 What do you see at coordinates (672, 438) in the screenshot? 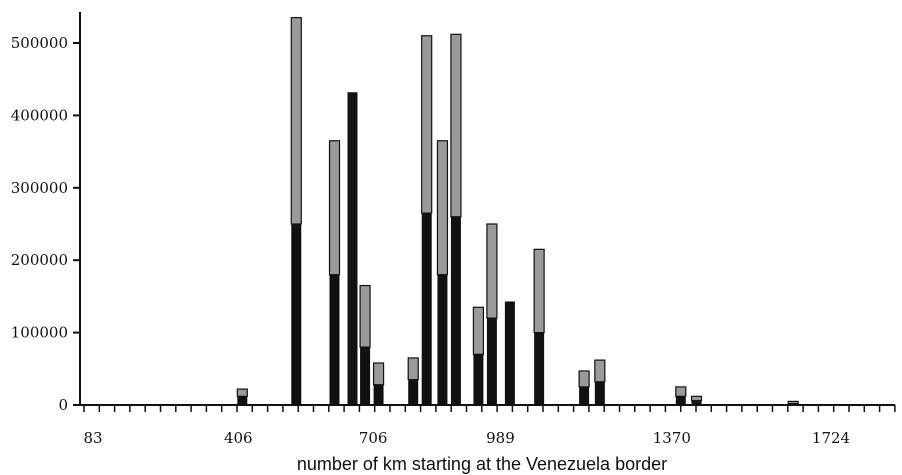
I see `x-tick-label: 1370` at bounding box center [672, 438].